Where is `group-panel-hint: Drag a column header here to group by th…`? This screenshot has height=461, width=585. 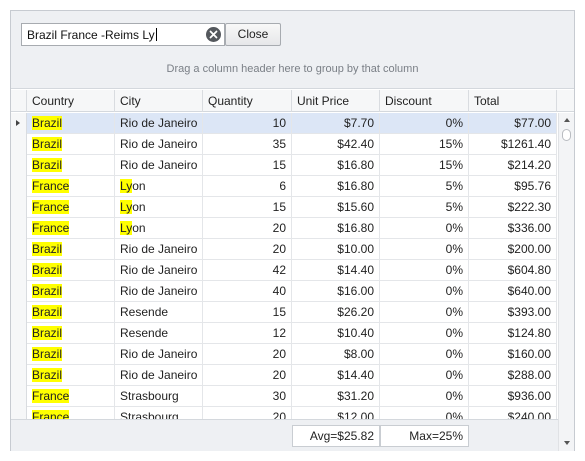
group-panel-hint: Drag a column header here to group by th… is located at coordinates (292, 69).